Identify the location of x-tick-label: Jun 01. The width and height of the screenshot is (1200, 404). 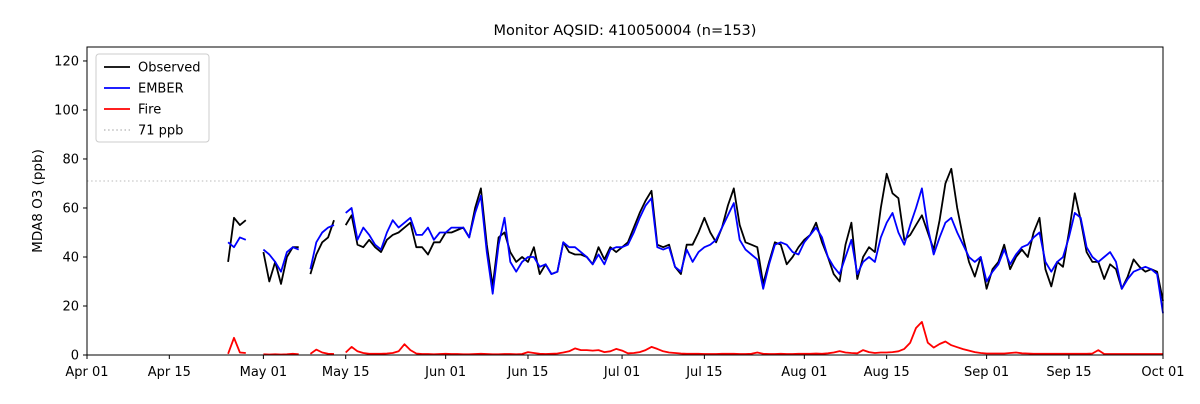
(445, 372).